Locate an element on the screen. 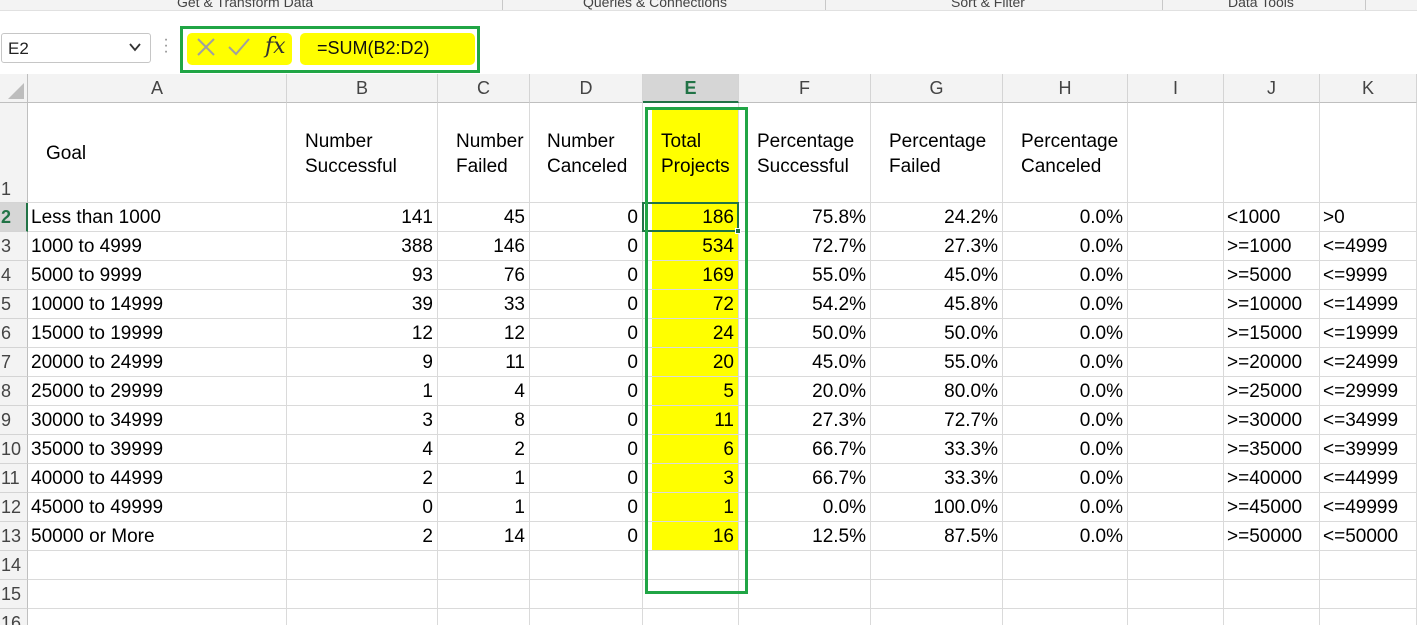 Image resolution: width=1417 pixels, height=625 pixels. cell-c5: 33 is located at coordinates (484, 304).